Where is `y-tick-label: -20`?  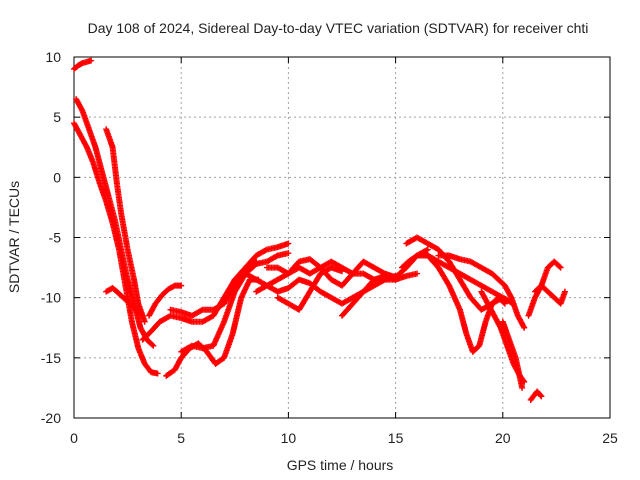
y-tick-label: -20 is located at coordinates (51, 418).